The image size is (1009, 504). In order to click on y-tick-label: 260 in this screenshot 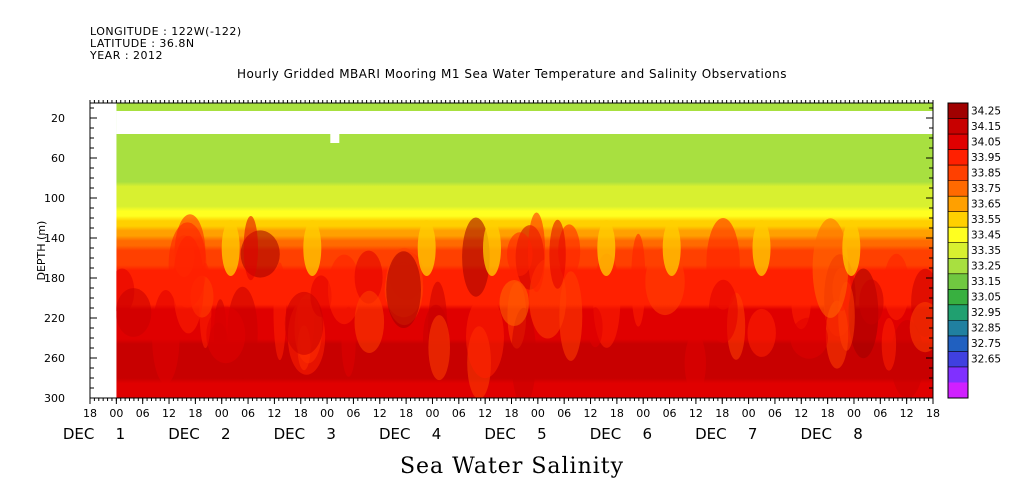, I will do `click(54, 358)`.